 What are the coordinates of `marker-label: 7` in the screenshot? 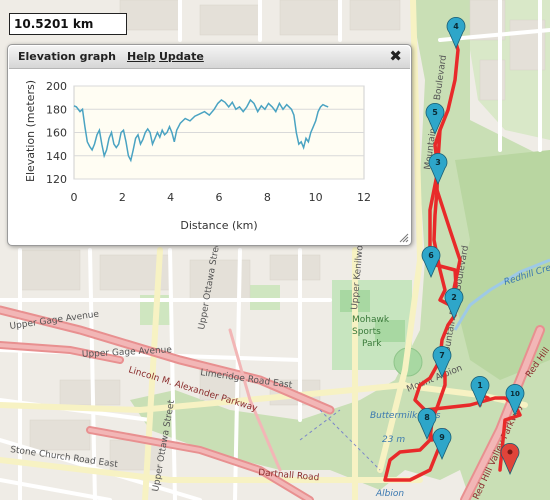 It's located at (442, 355).